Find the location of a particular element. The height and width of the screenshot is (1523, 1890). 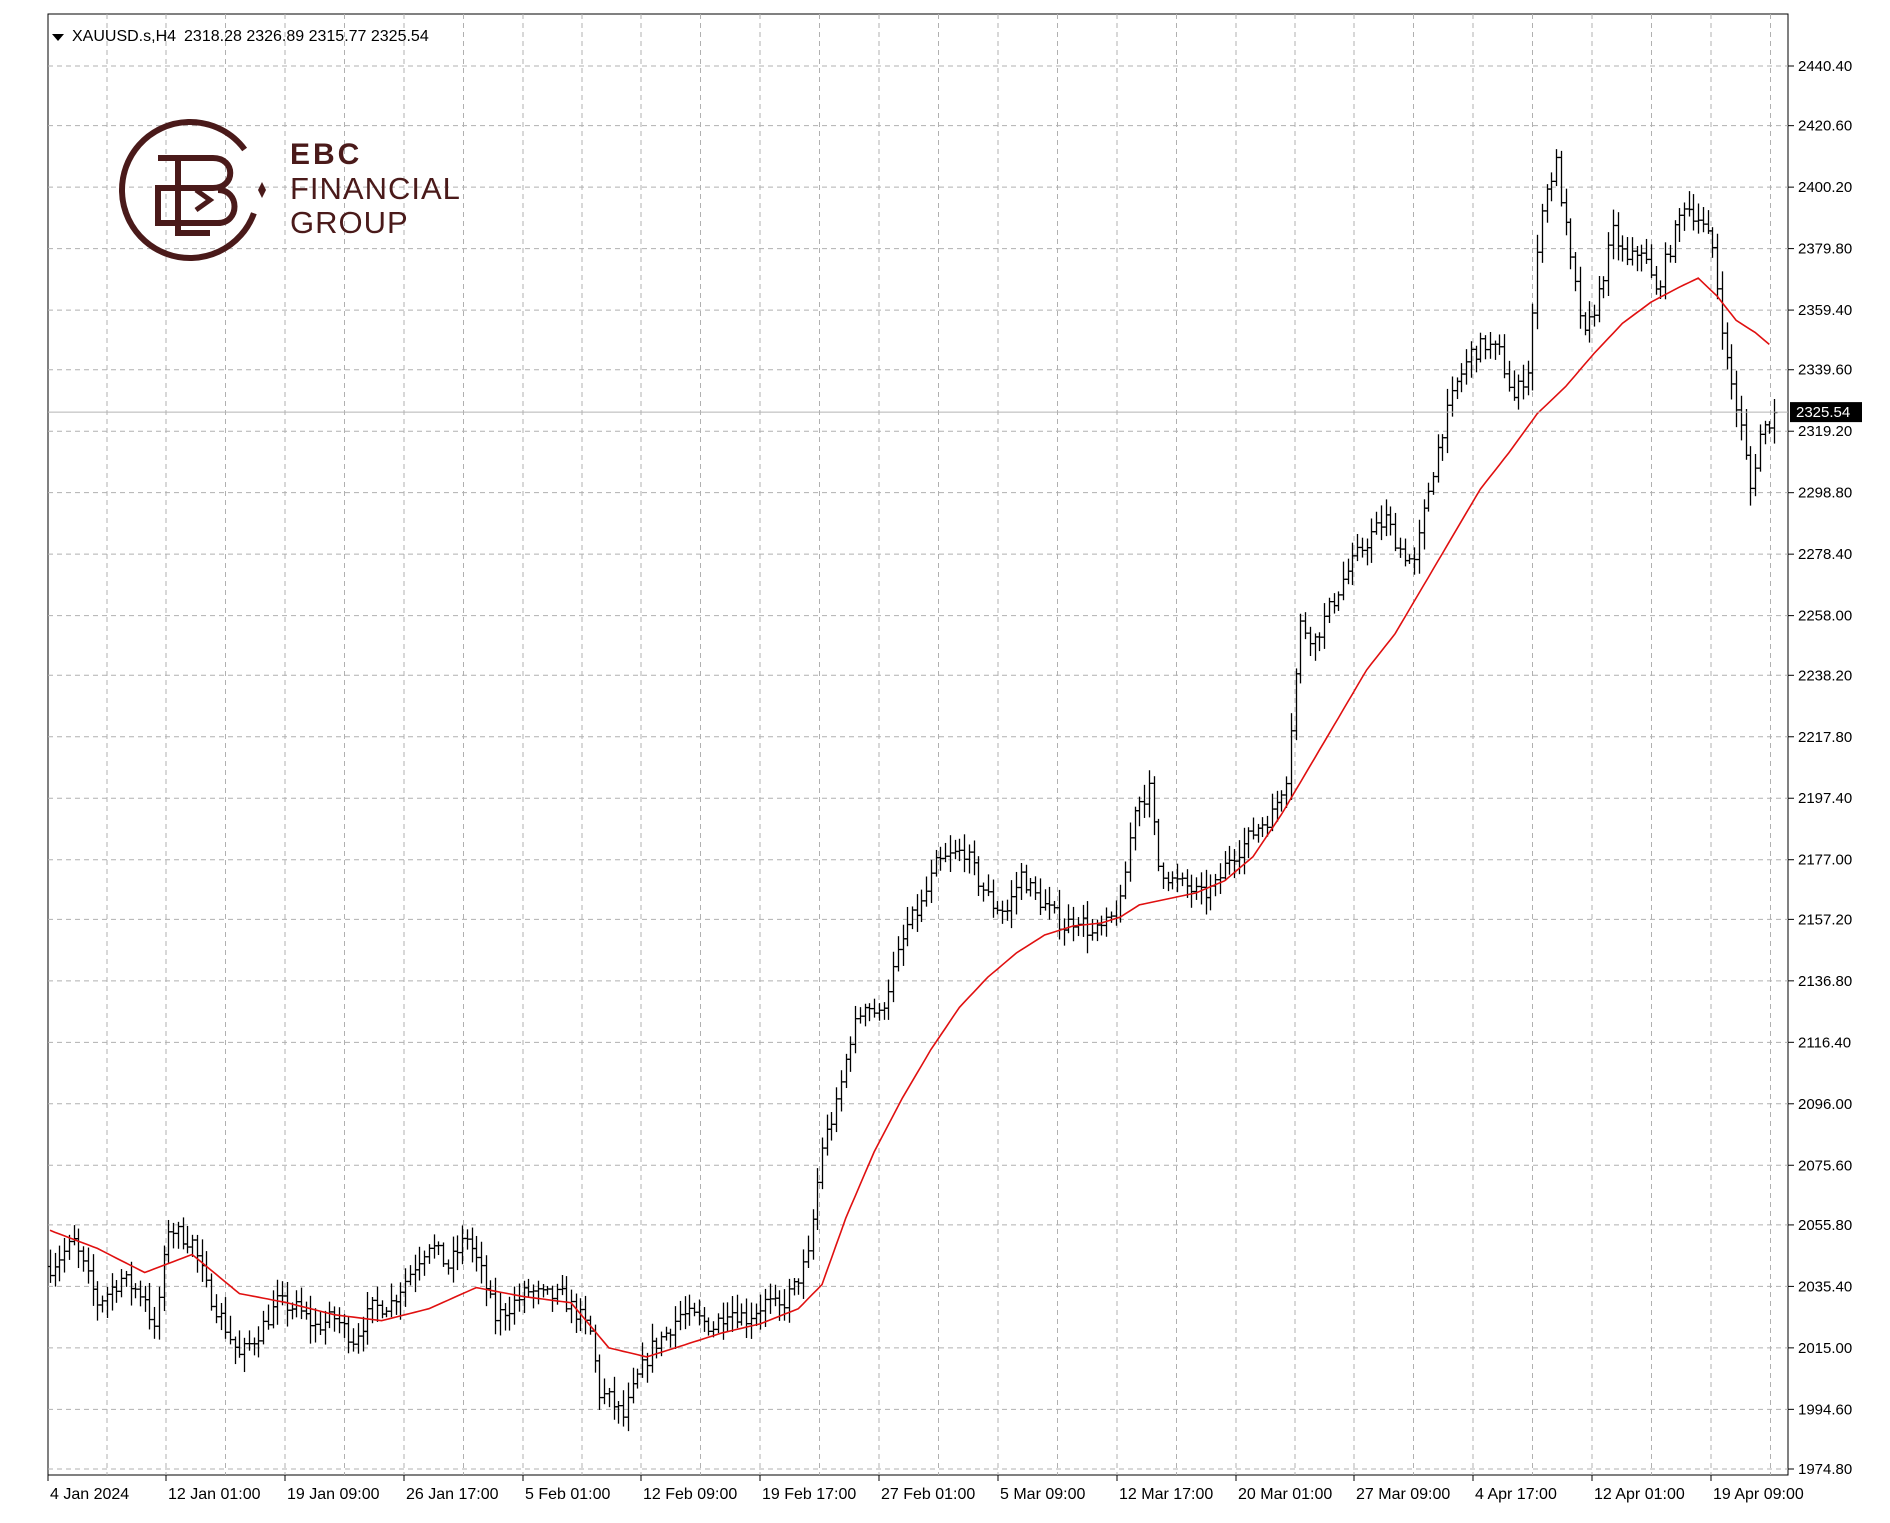

x-tick-label: 12 Feb 09:00 is located at coordinates (690, 1494).